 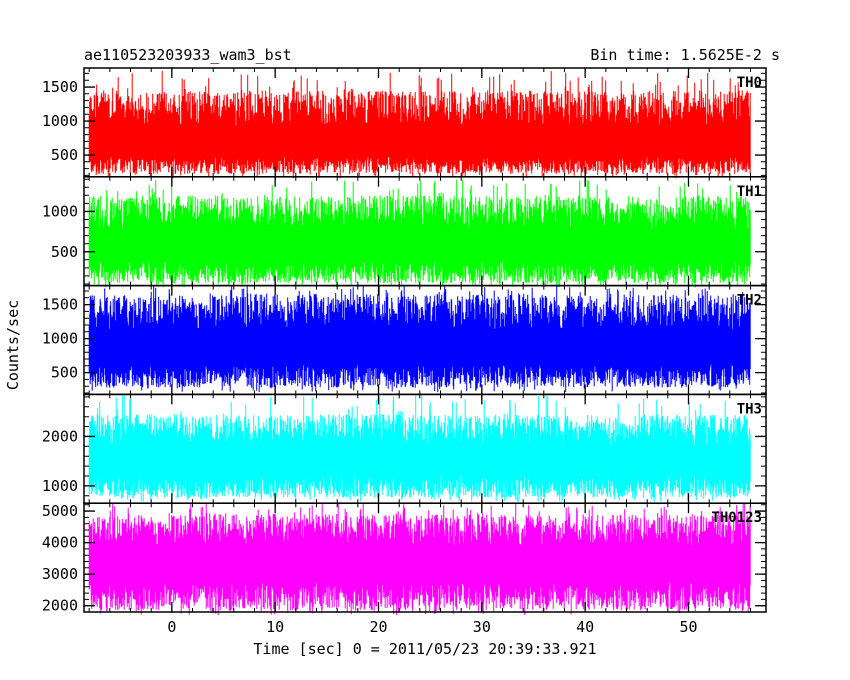 I want to click on chart-title: ae110523203933_wam3_bst, so click(x=188, y=55).